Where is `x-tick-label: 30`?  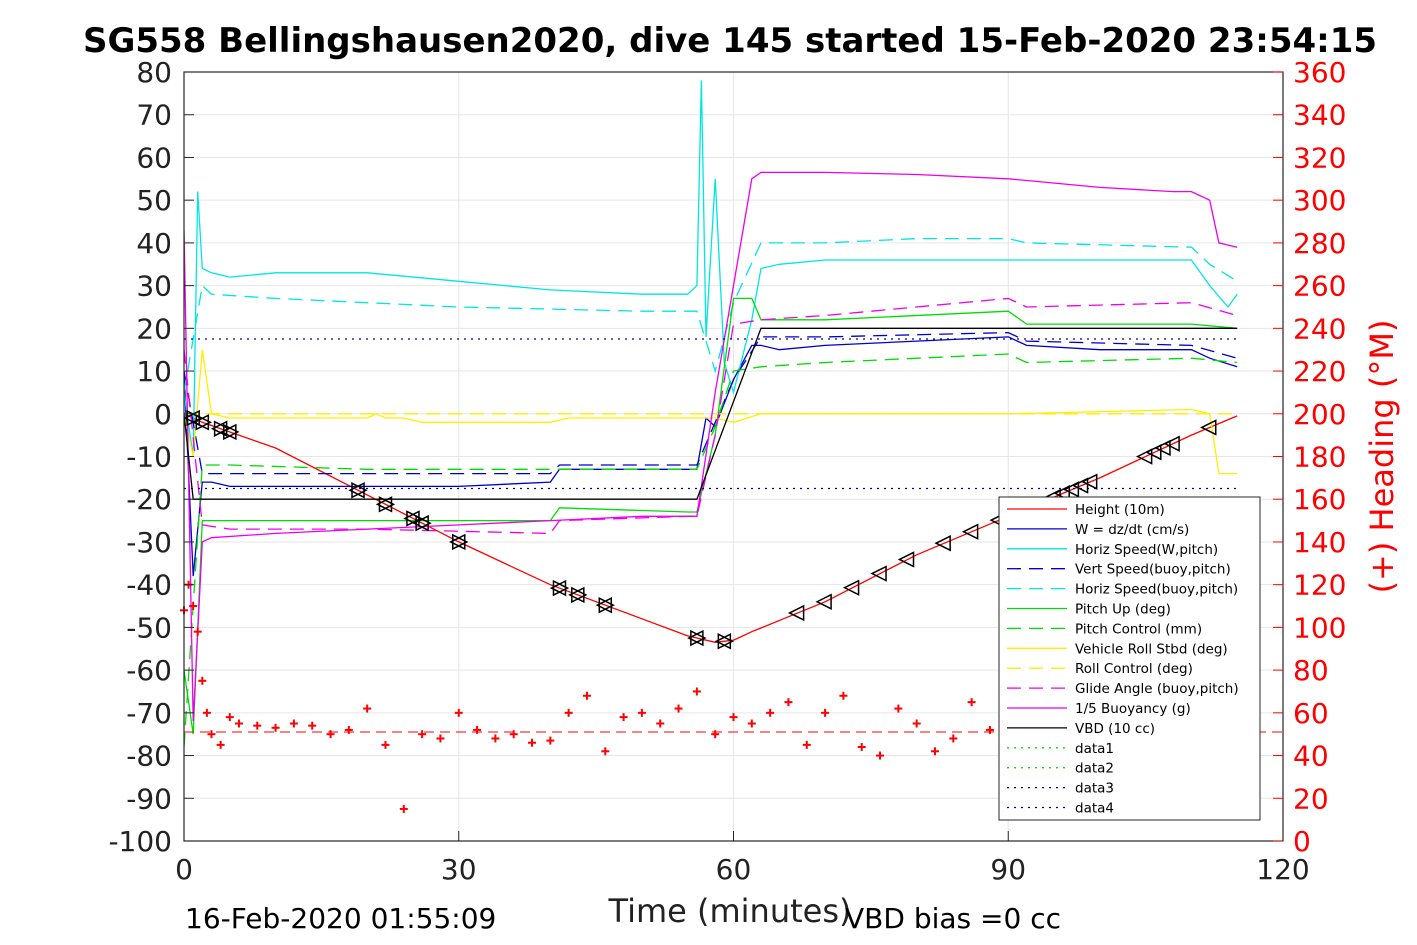 x-tick-label: 30 is located at coordinates (459, 869).